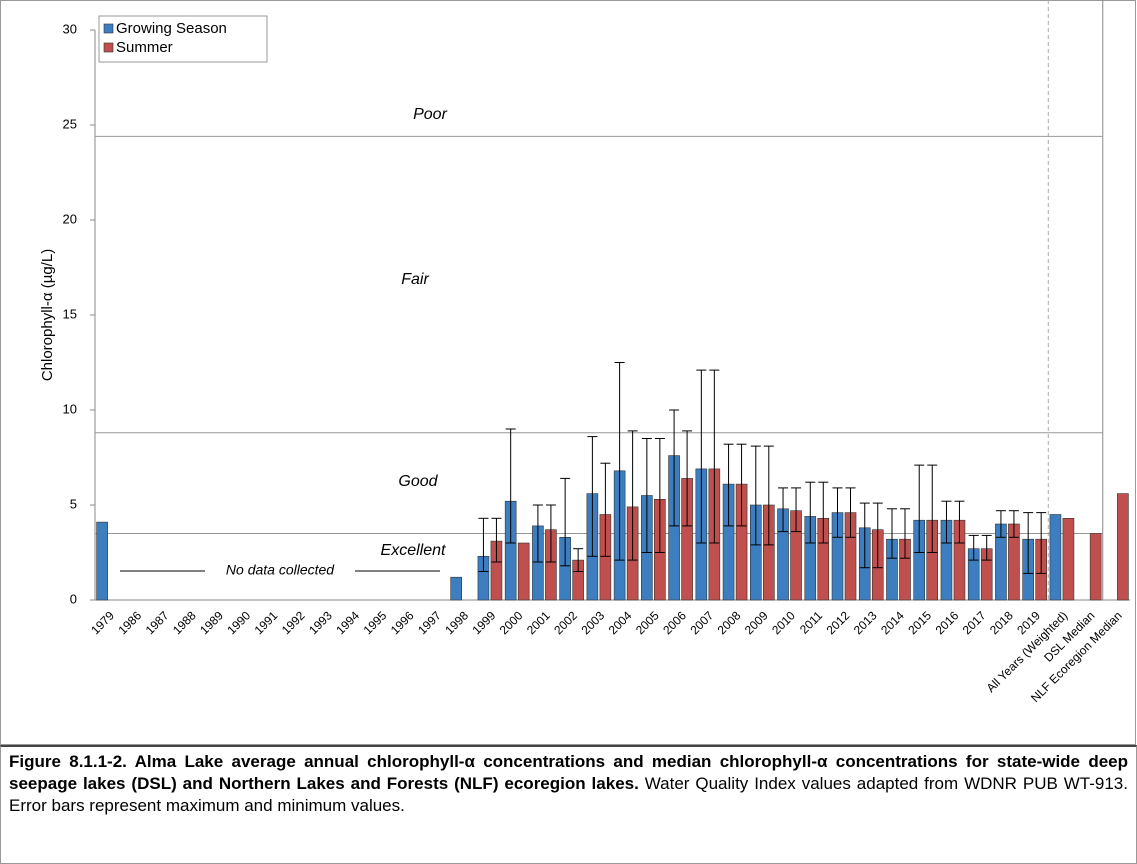 The image size is (1137, 864). What do you see at coordinates (402, 622) in the screenshot?
I see `x-tick-label: 1996` at bounding box center [402, 622].